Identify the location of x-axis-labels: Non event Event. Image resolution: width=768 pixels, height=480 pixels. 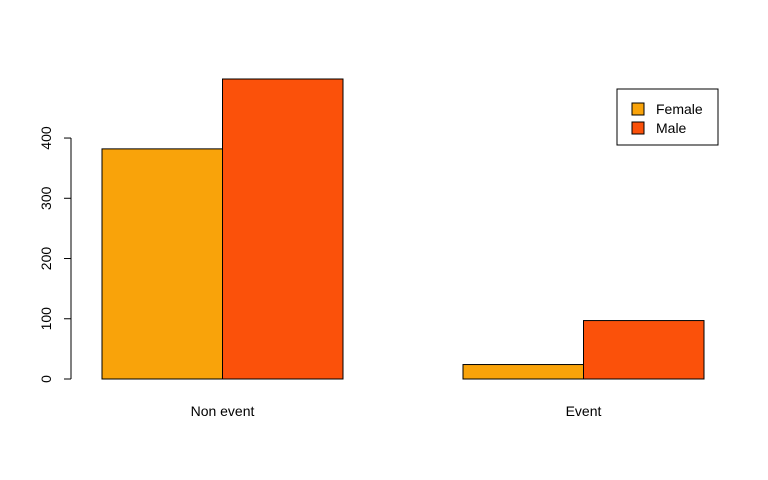
(396, 411).